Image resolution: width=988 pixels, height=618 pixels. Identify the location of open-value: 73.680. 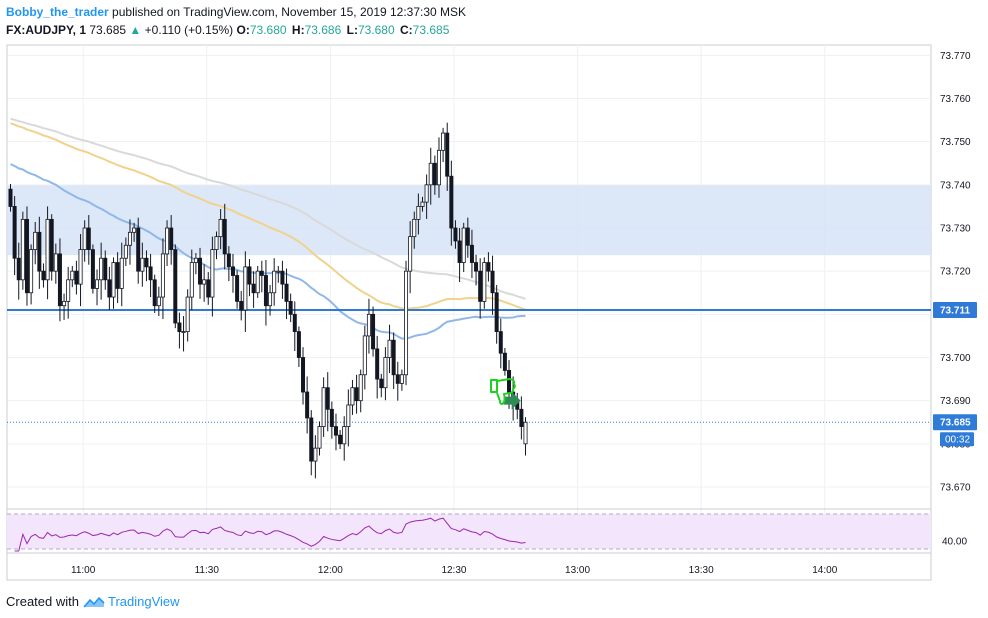
(268, 30).